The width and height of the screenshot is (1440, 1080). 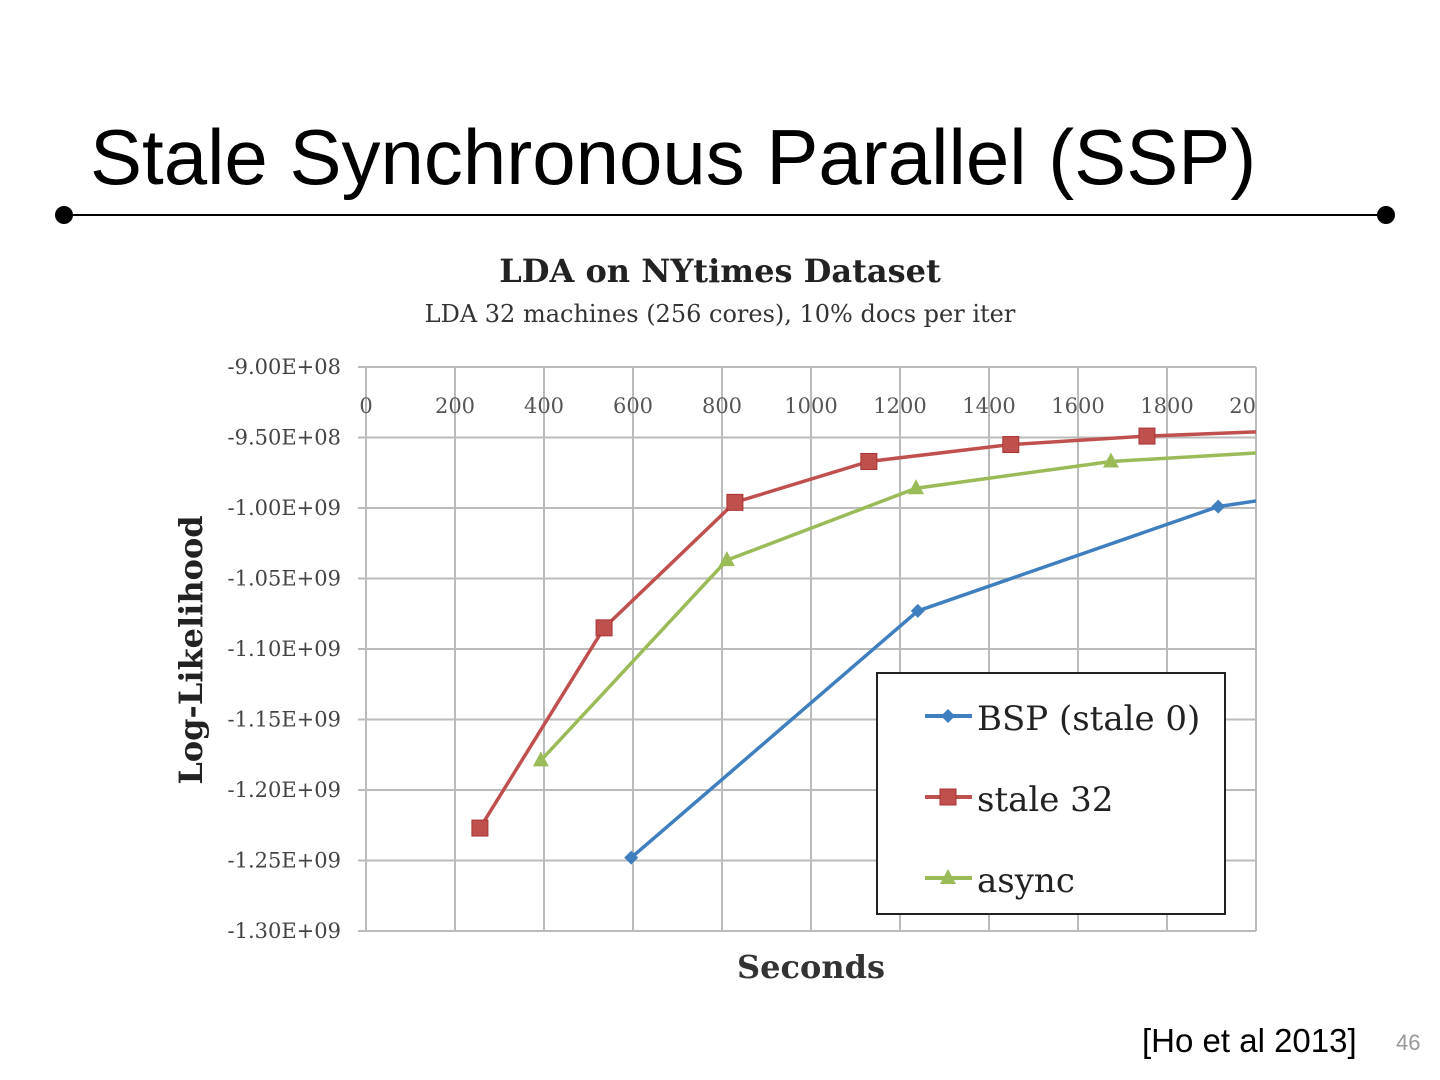 What do you see at coordinates (284, 861) in the screenshot?
I see `y-tick-label: -1.25E+09` at bounding box center [284, 861].